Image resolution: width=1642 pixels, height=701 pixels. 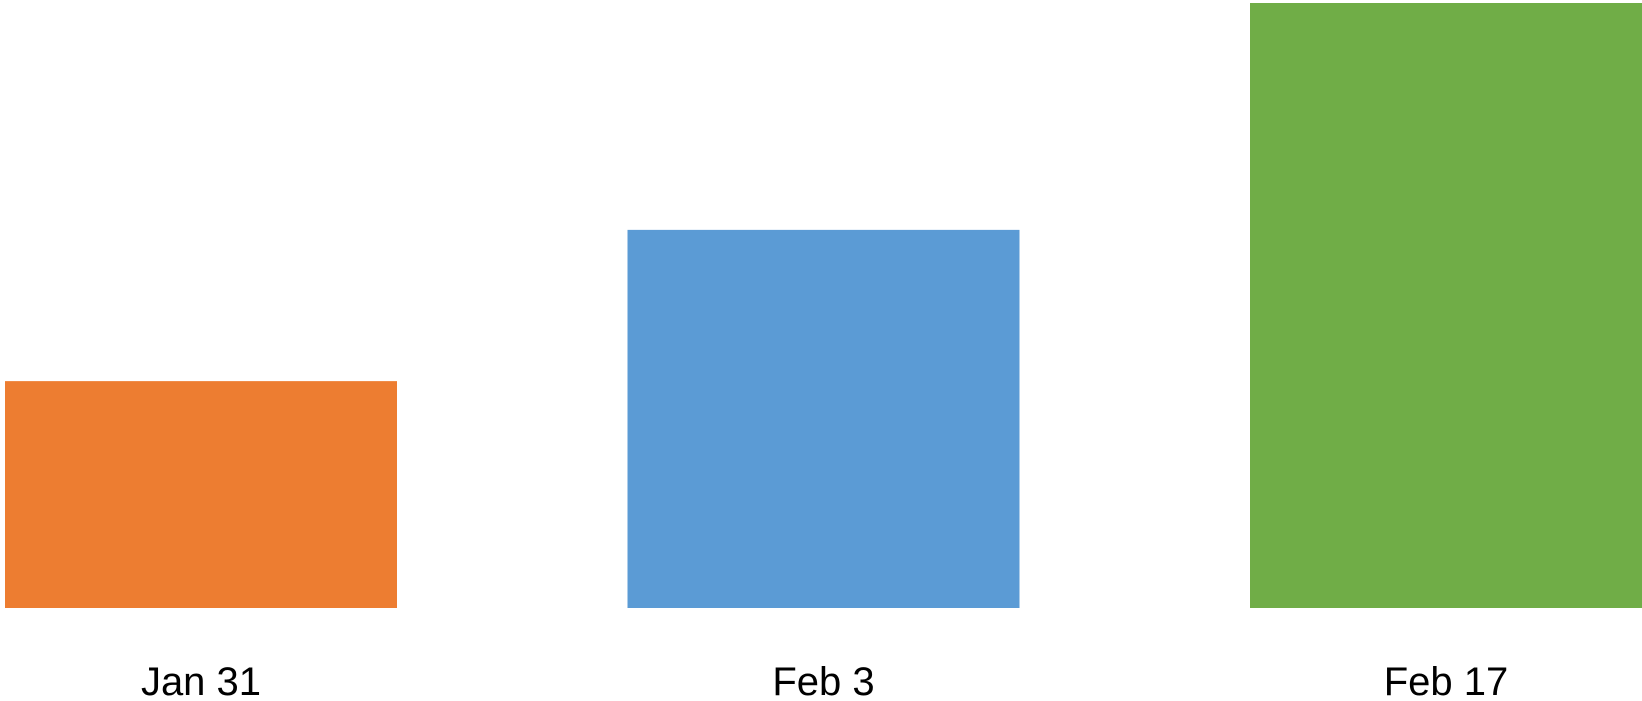 I want to click on x-axis-tick-labels: Jan 31 Feb 3 Feb 17, so click(x=824, y=680).